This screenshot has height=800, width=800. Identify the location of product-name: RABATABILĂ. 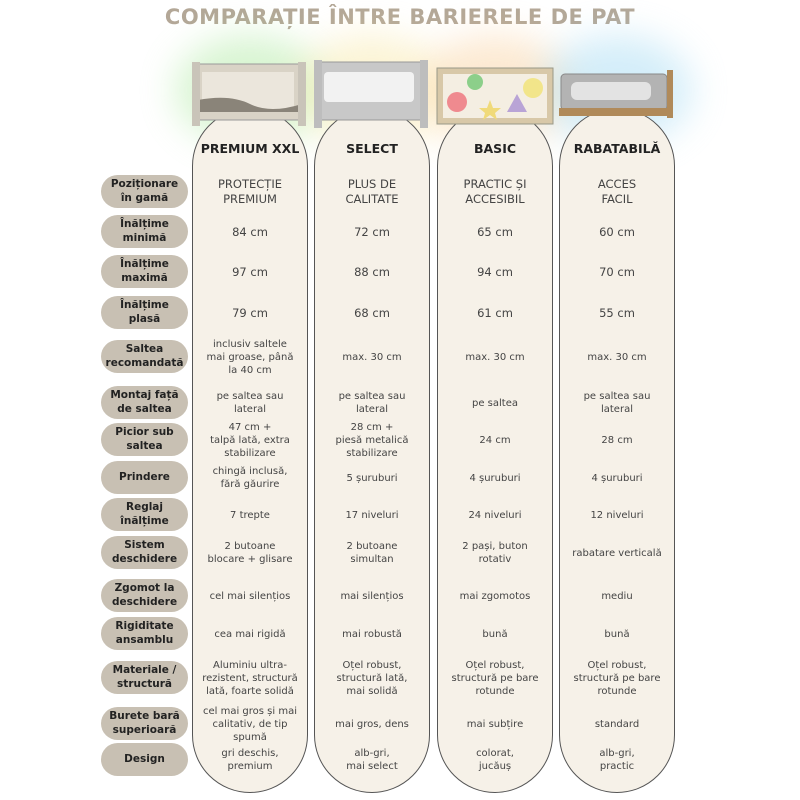
(617, 148).